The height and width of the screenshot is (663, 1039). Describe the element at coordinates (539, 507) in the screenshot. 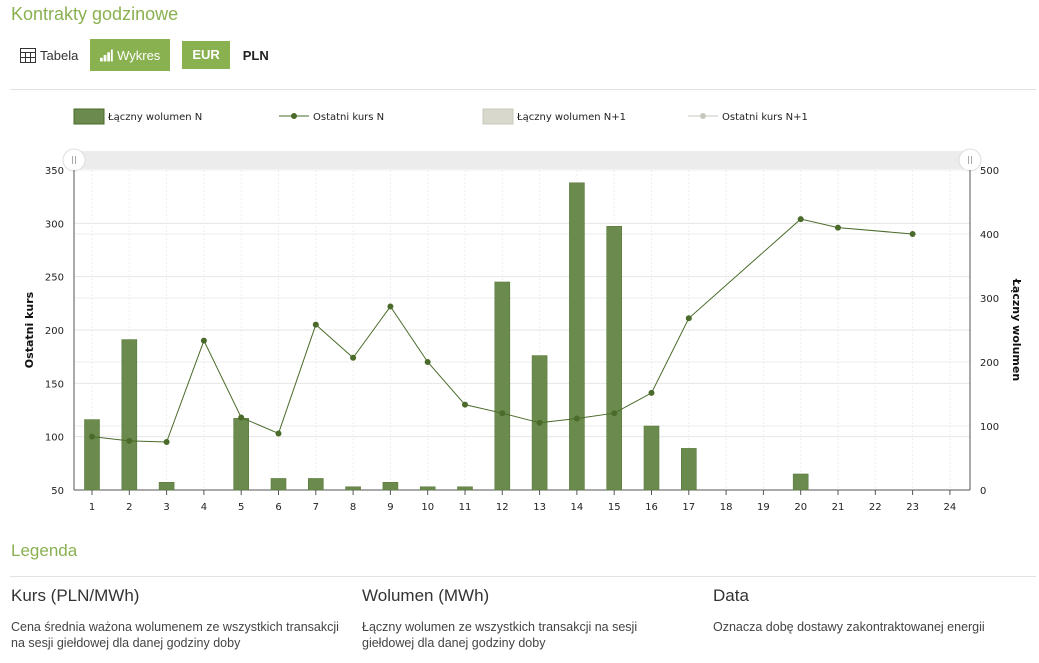

I see `x-tick-label: 13` at that location.